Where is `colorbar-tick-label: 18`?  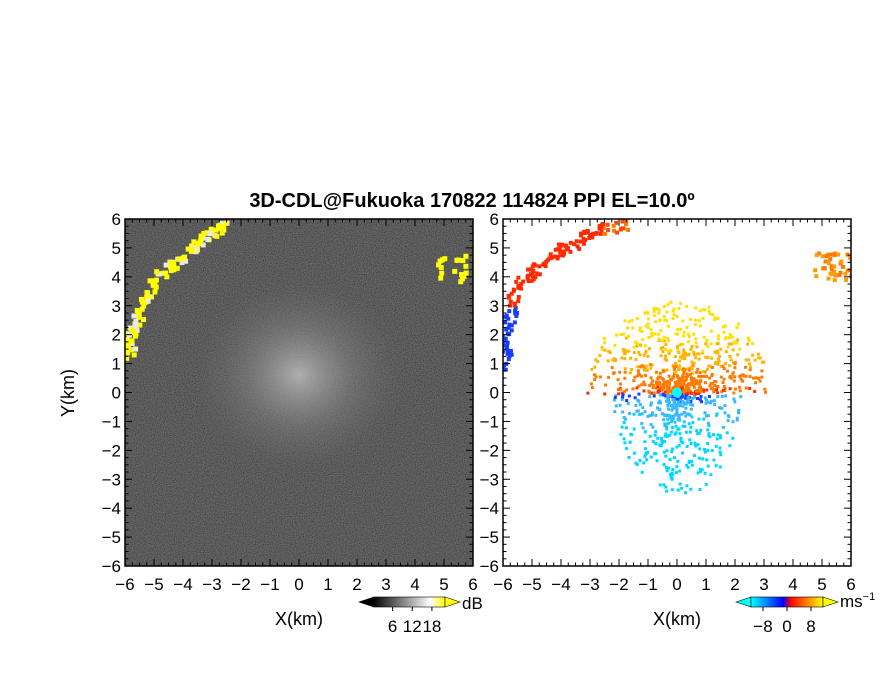
colorbar-tick-label: 18 is located at coordinates (431, 626).